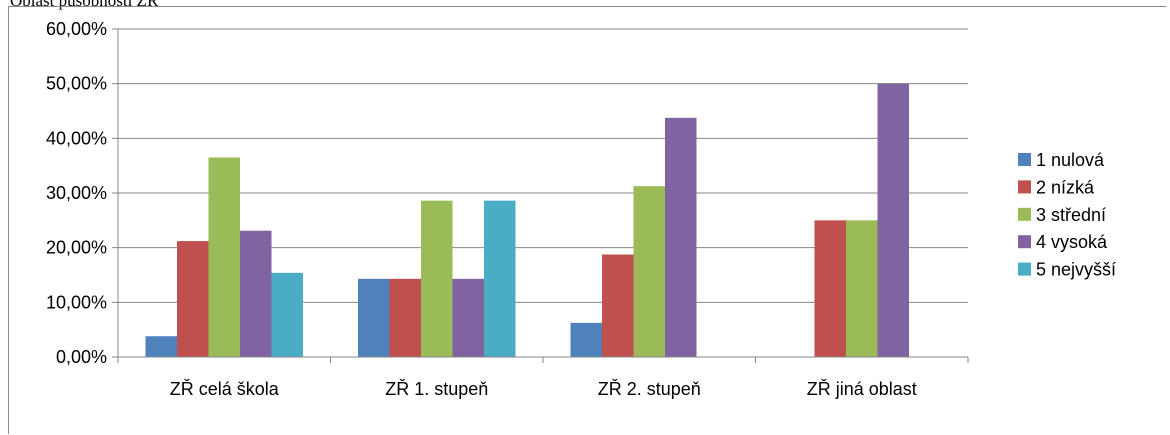 The image size is (1170, 435). I want to click on legend-label: 5 nejvyšší, so click(1076, 270).